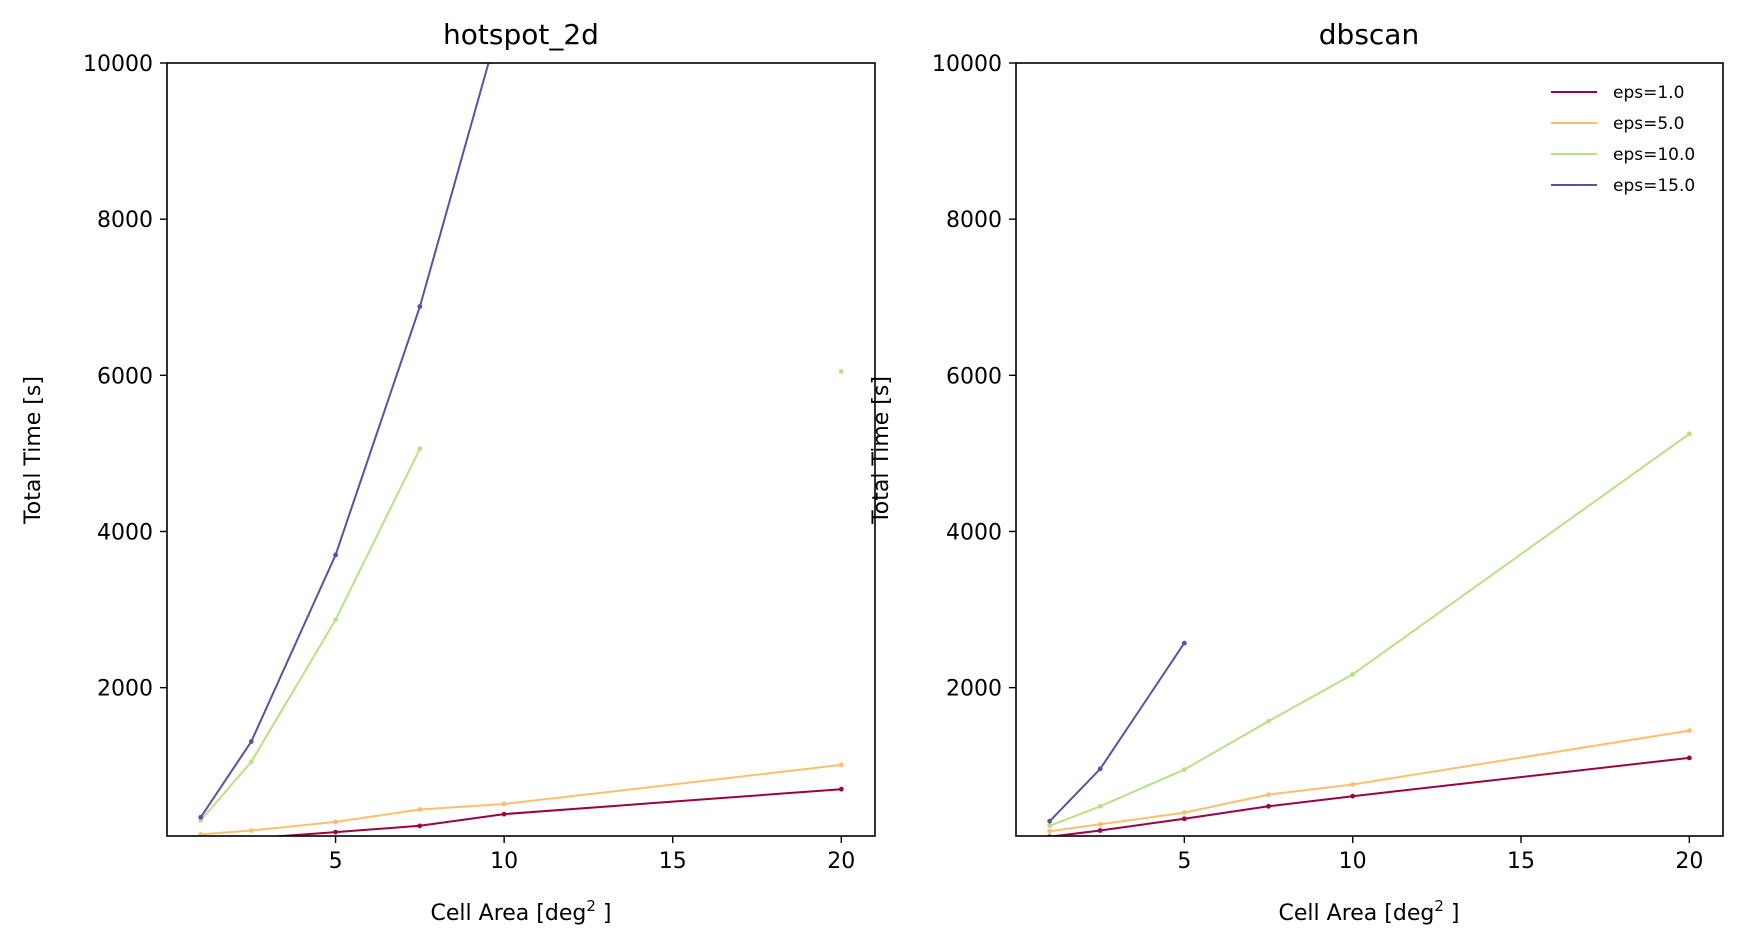  Describe the element at coordinates (1623, 139) in the screenshot. I see `legend: eps=1.0 eps=5.0 eps=10.0 eps=15.0` at that location.